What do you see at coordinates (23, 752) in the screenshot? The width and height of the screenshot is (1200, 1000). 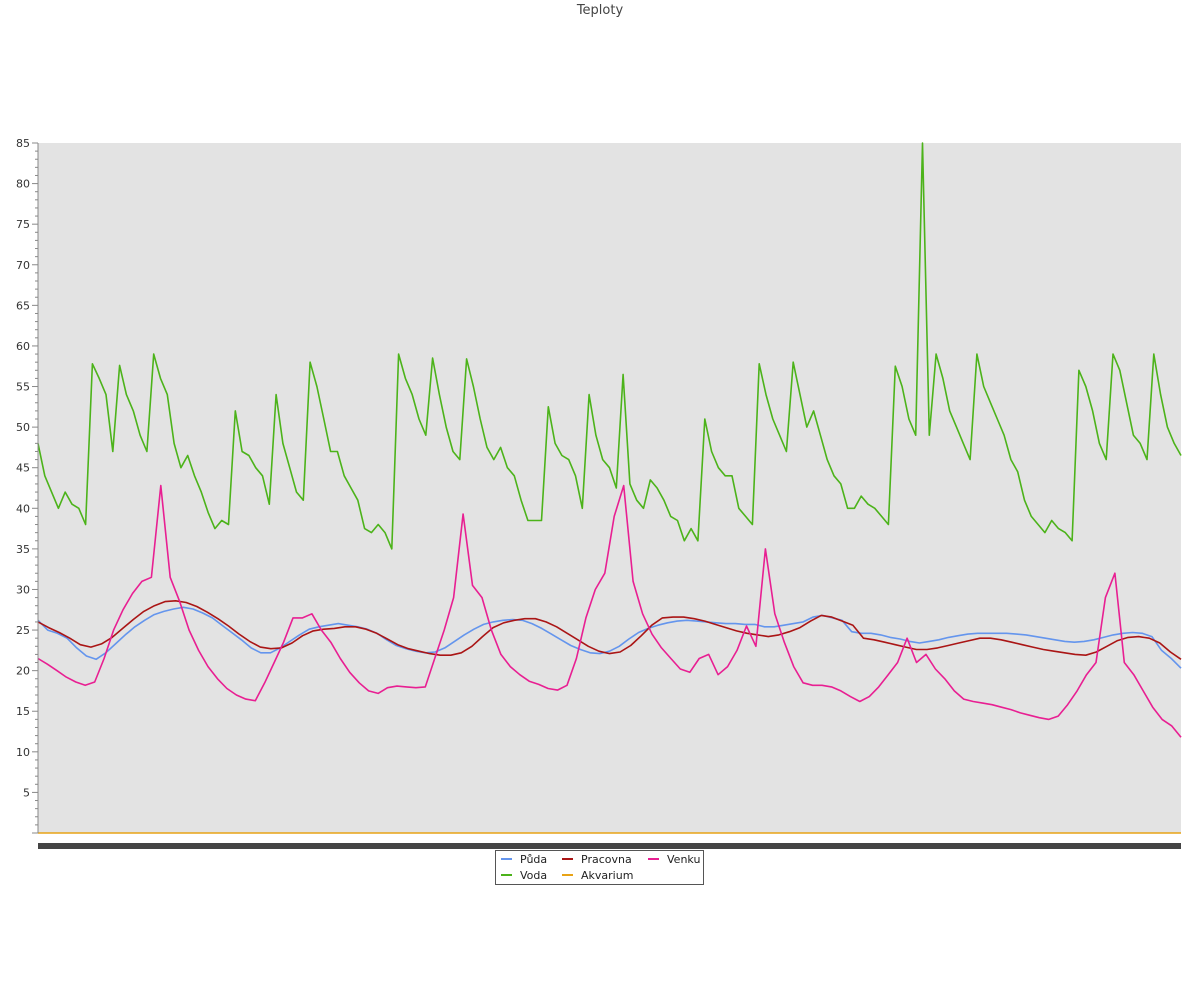 I see `y-tick-label: 10` at bounding box center [23, 752].